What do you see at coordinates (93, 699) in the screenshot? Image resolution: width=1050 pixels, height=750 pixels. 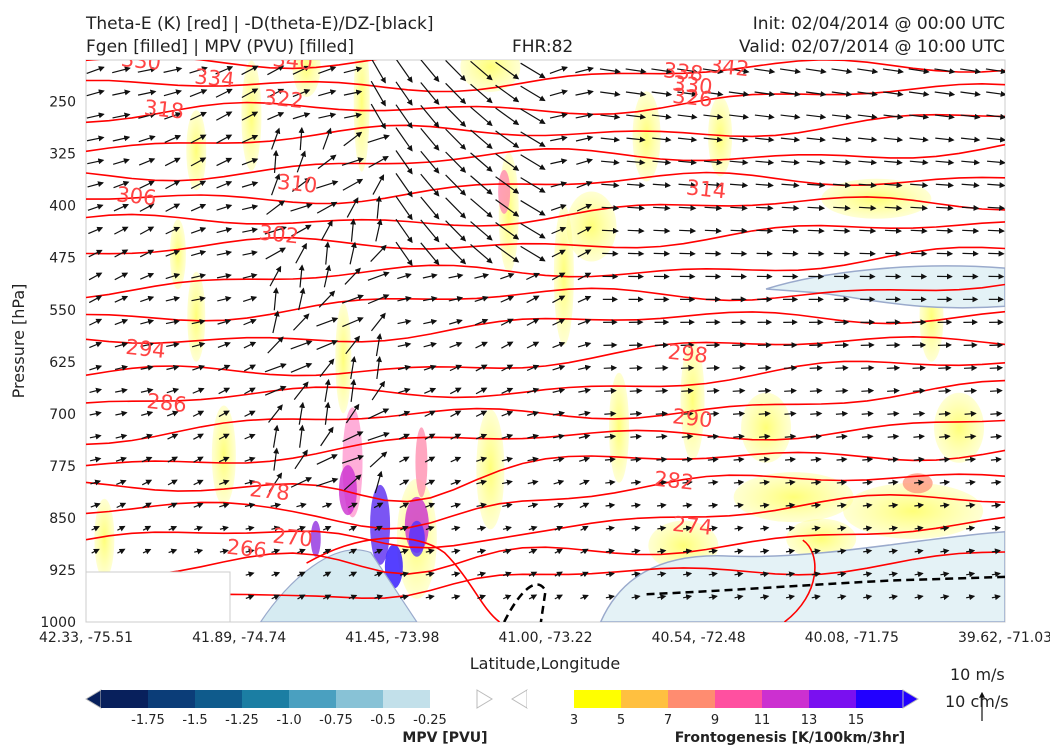 I see `mpv-colorbar-extend-left` at bounding box center [93, 699].